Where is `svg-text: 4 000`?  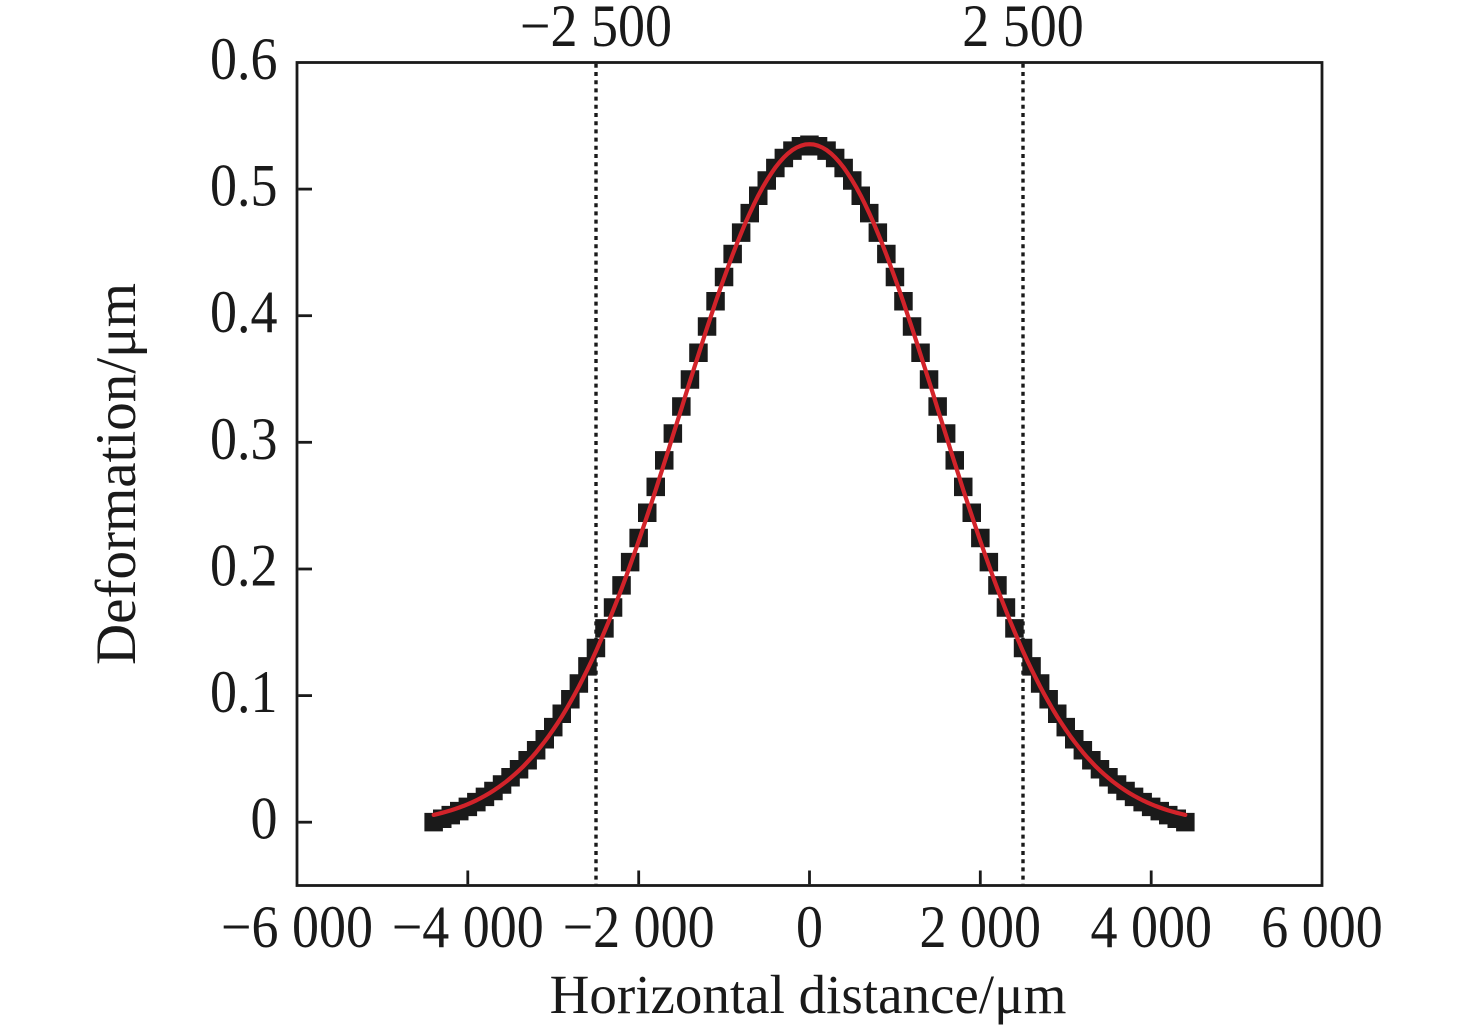
svg-text: 4 000 is located at coordinates (1150, 927).